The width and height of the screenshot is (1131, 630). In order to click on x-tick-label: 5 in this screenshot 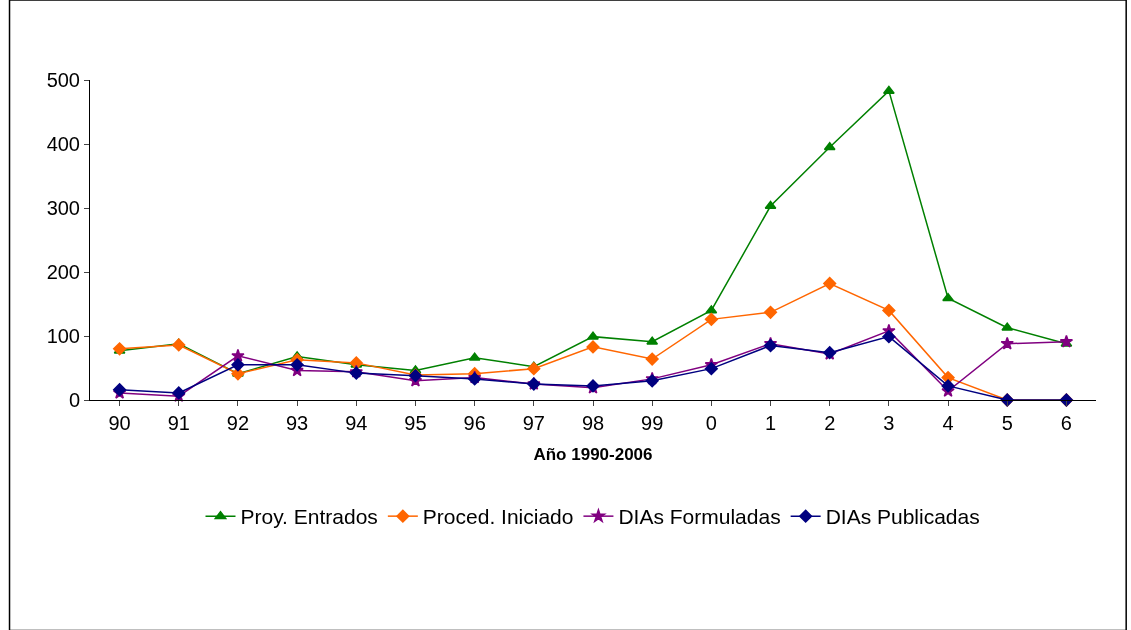, I will do `click(1007, 423)`.